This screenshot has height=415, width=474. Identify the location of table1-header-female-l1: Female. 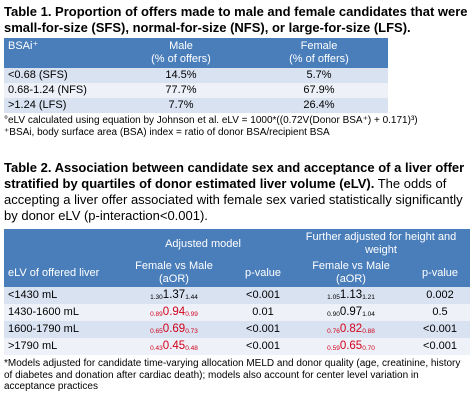
(319, 46).